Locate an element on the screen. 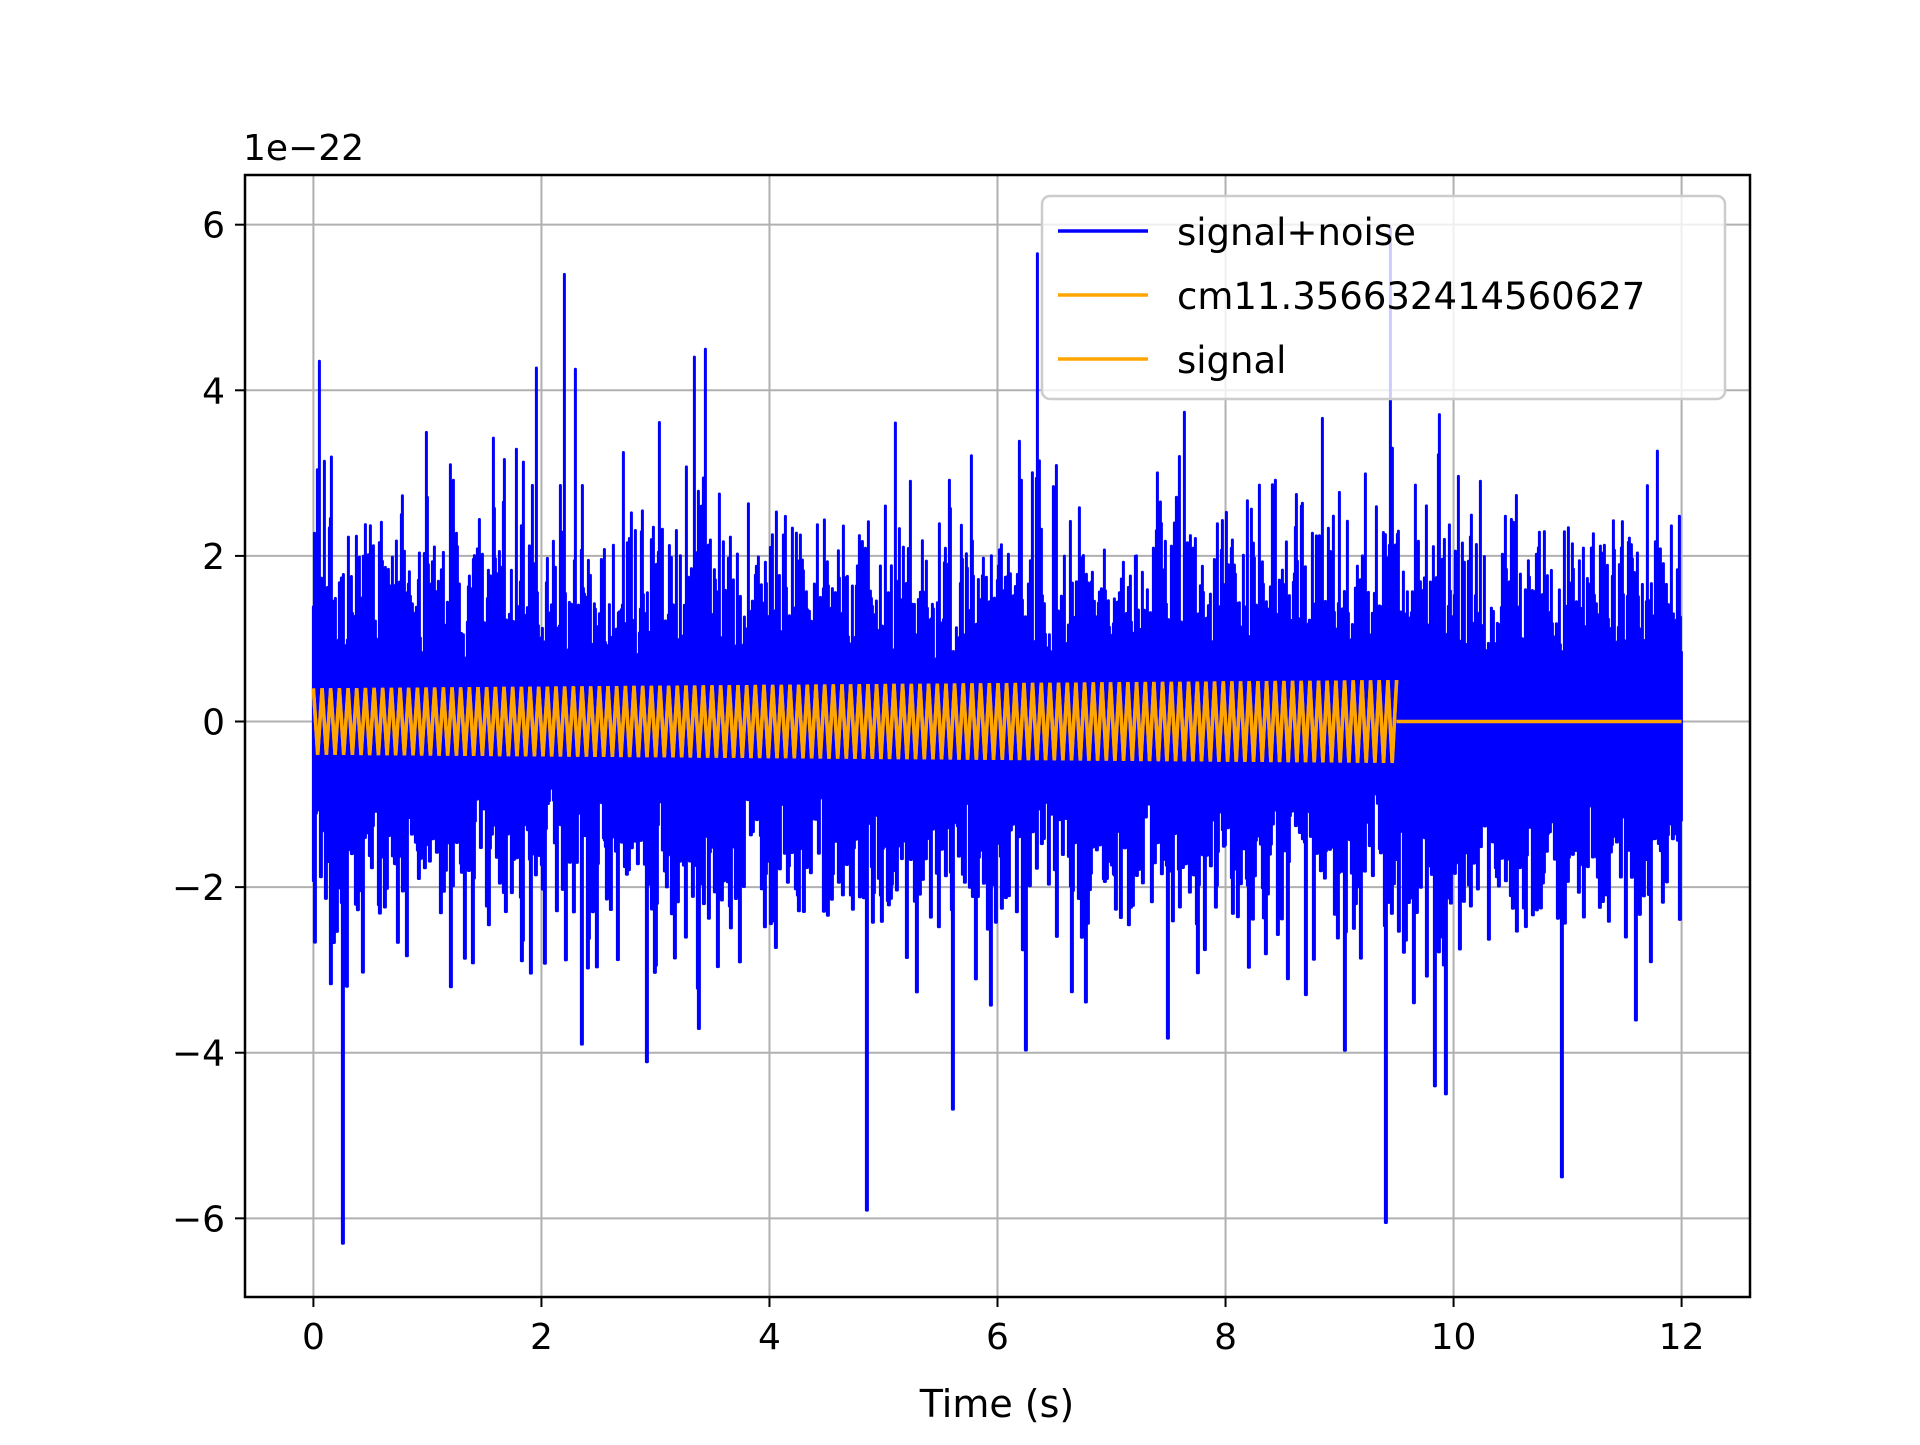 The height and width of the screenshot is (1445, 1920). x-tick-label: 0 is located at coordinates (313, 1337).